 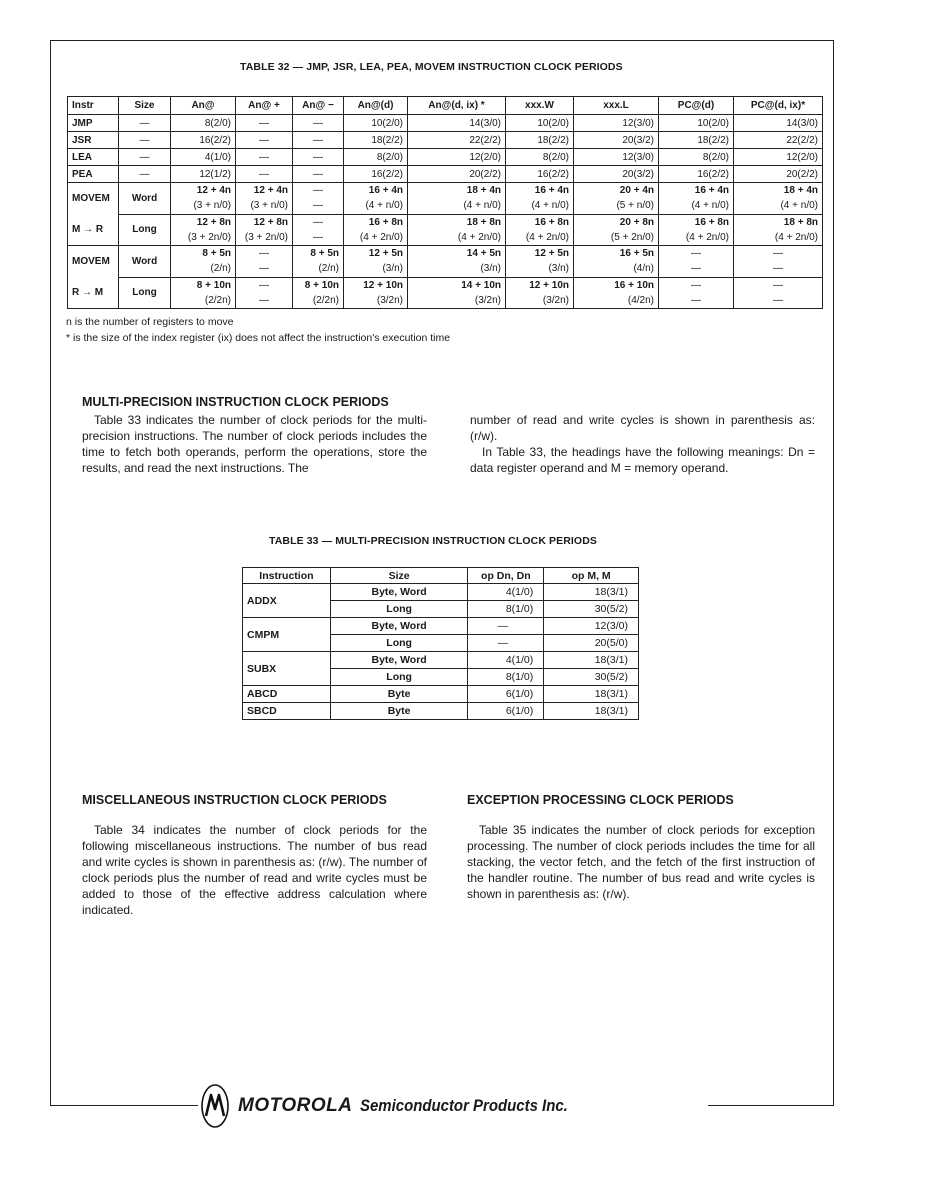 I want to click on instr-cell: SUBX, so click(x=286, y=668).